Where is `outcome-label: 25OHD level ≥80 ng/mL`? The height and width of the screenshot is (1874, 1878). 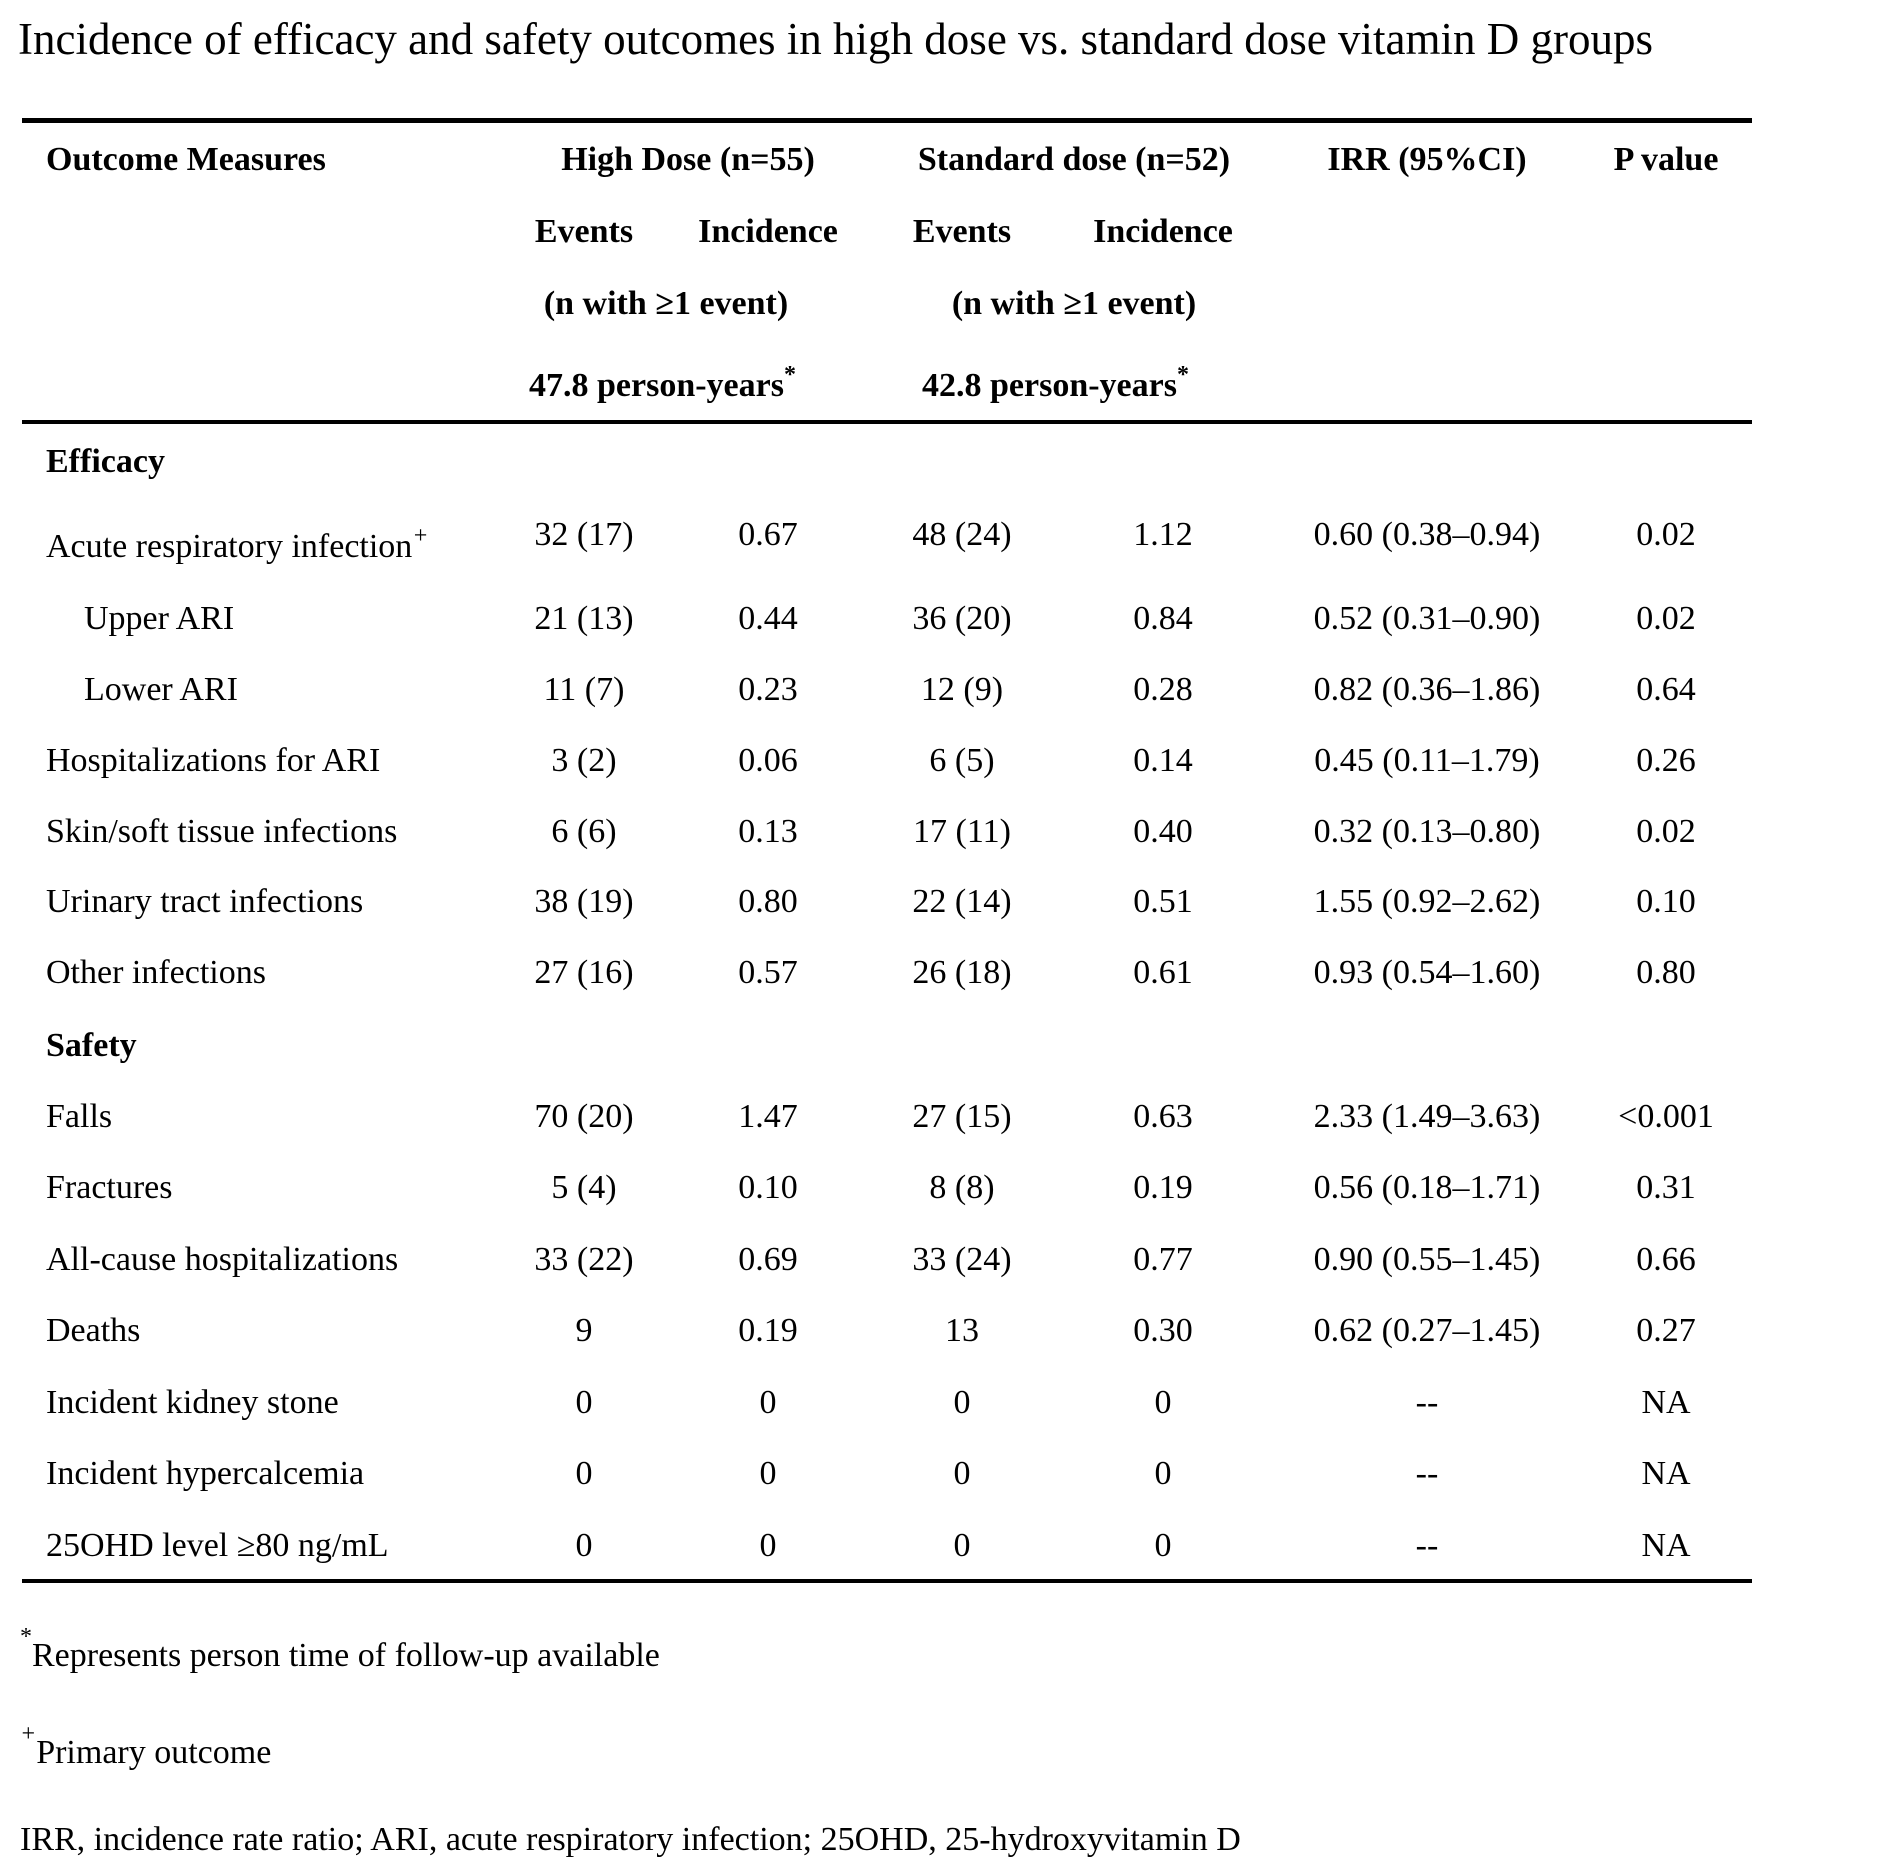
outcome-label: 25OHD level ≥80 ng/mL is located at coordinates (217, 1546).